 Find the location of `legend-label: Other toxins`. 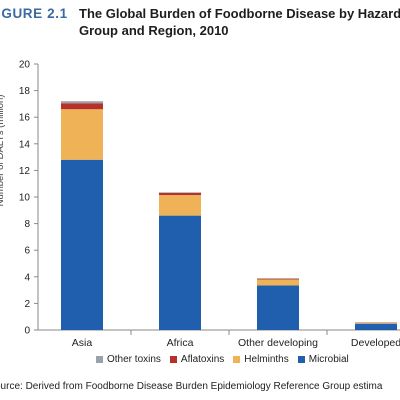

legend-label: Other toxins is located at coordinates (134, 359).